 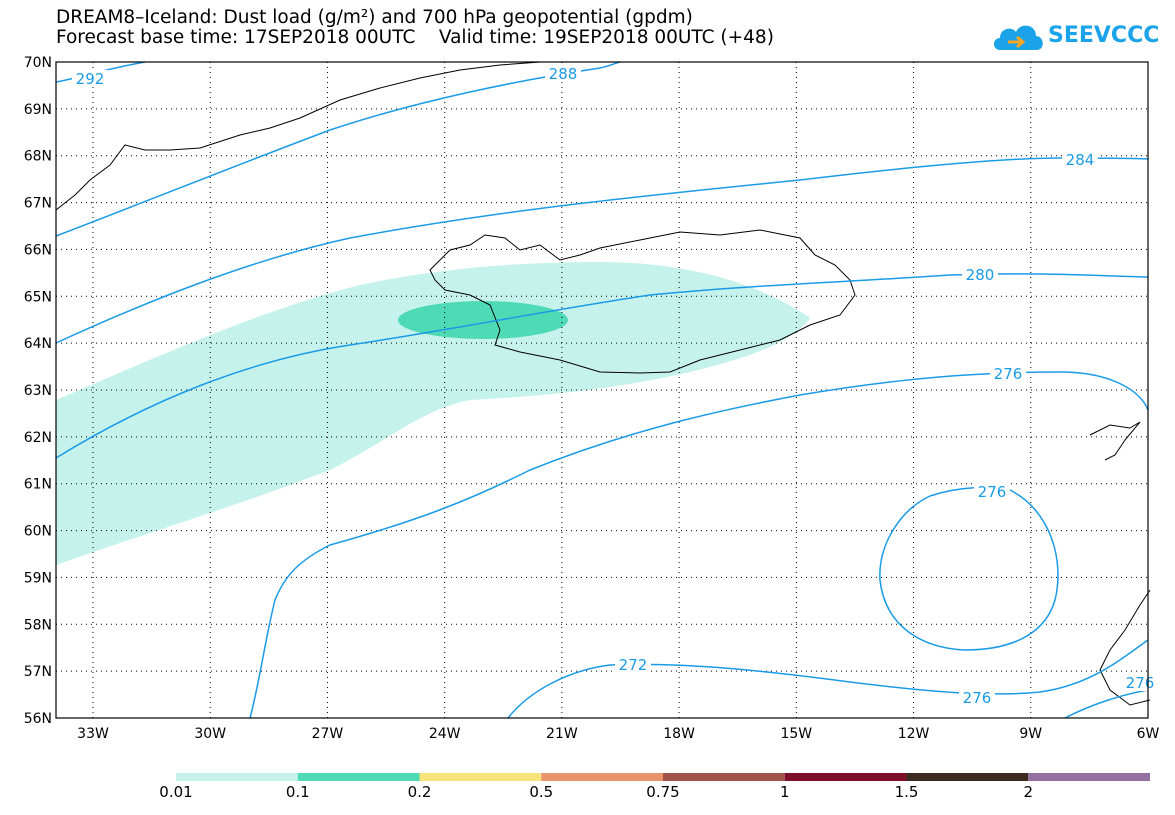 I want to click on contour-label: 272, so click(x=633, y=665).